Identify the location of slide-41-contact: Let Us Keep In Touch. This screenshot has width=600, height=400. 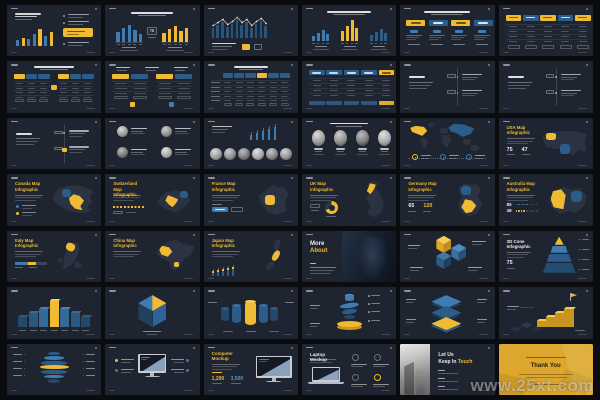
(447, 369).